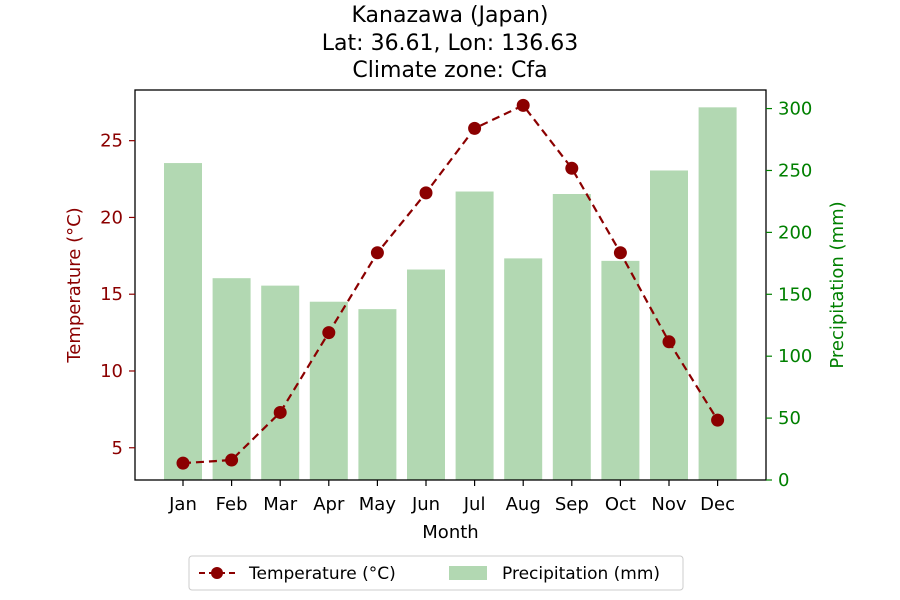 The height and width of the screenshot is (600, 900). I want to click on precipitation-axis: 0 50 100 150 200 250 300, so click(789, 295).